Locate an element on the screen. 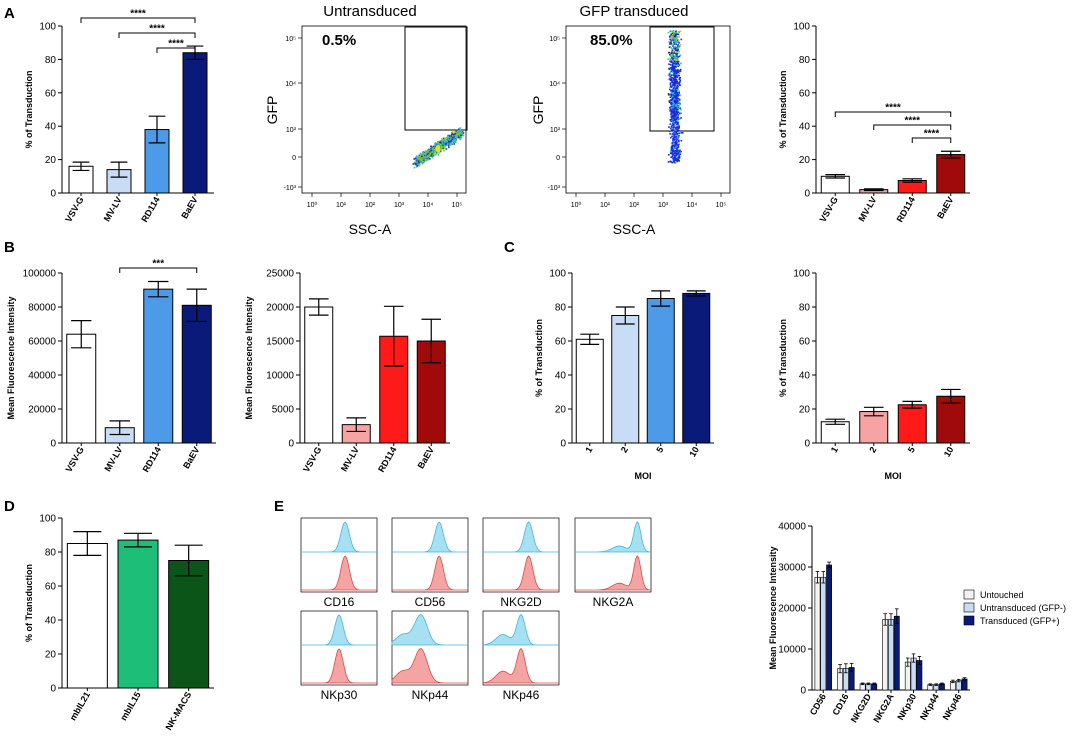 Image resolution: width=1084 pixels, height=737 pixels. x-tick-label: 2 is located at coordinates (624, 449).